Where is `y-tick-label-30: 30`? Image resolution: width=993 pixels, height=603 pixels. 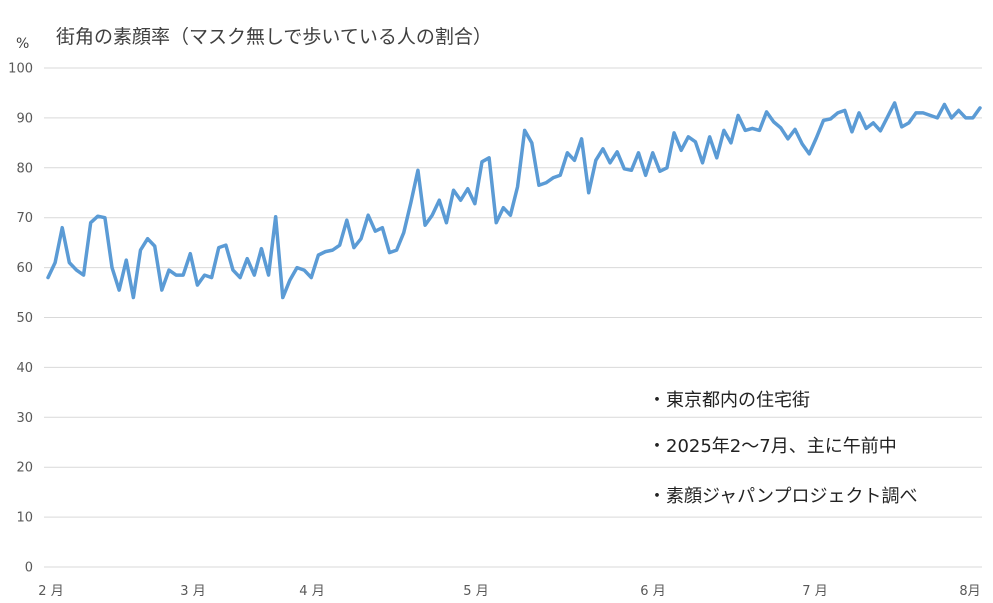
y-tick-label-30: 30 is located at coordinates (24, 418).